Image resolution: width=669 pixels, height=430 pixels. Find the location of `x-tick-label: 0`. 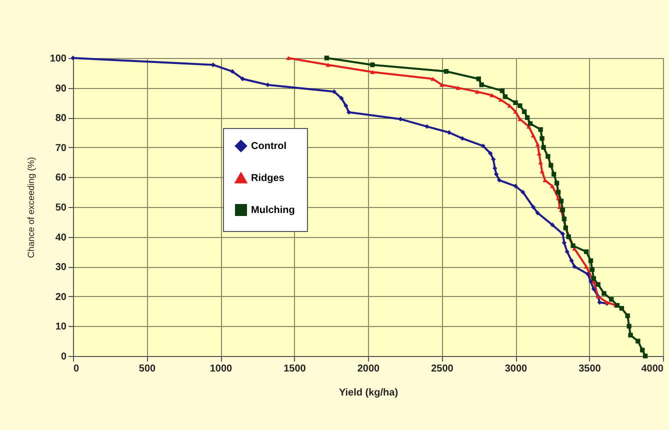

x-tick-label: 0 is located at coordinates (77, 369).